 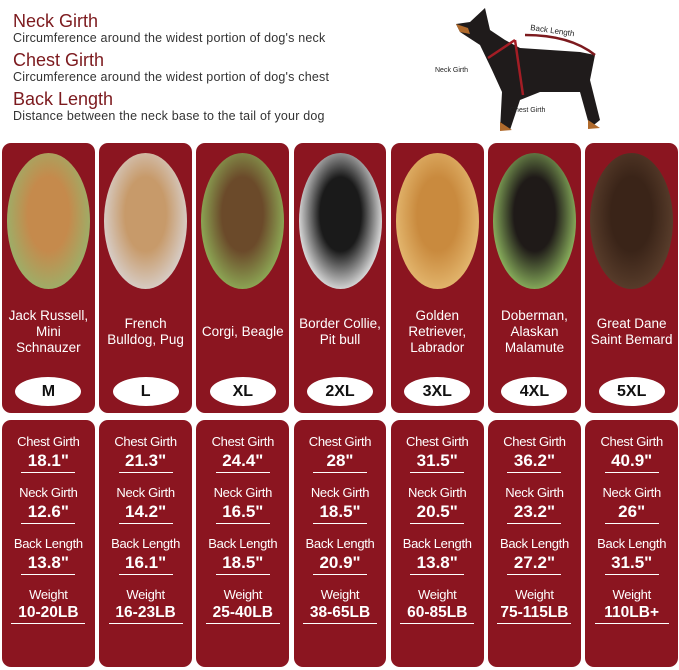 I want to click on breed-panel: Great Dane Saint Bemard 5XL, so click(x=632, y=278).